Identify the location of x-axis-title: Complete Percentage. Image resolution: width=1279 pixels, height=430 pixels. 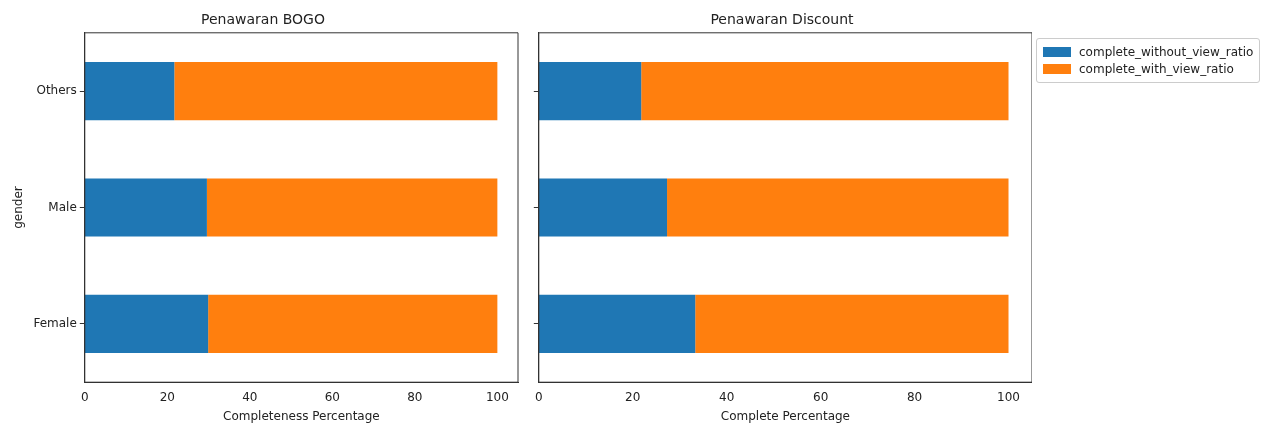
(785, 415).